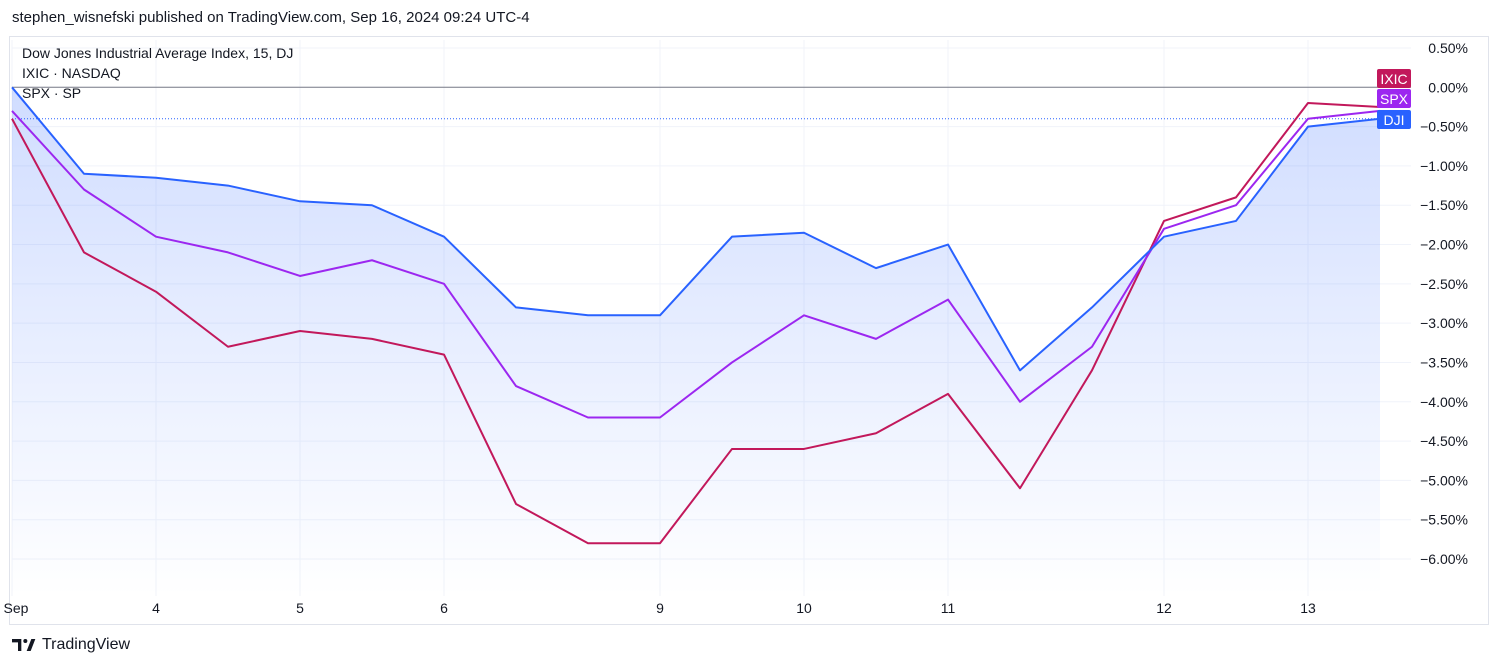 This screenshot has height=667, width=1500. I want to click on y-tick-label: −4.50%, so click(1444, 441).